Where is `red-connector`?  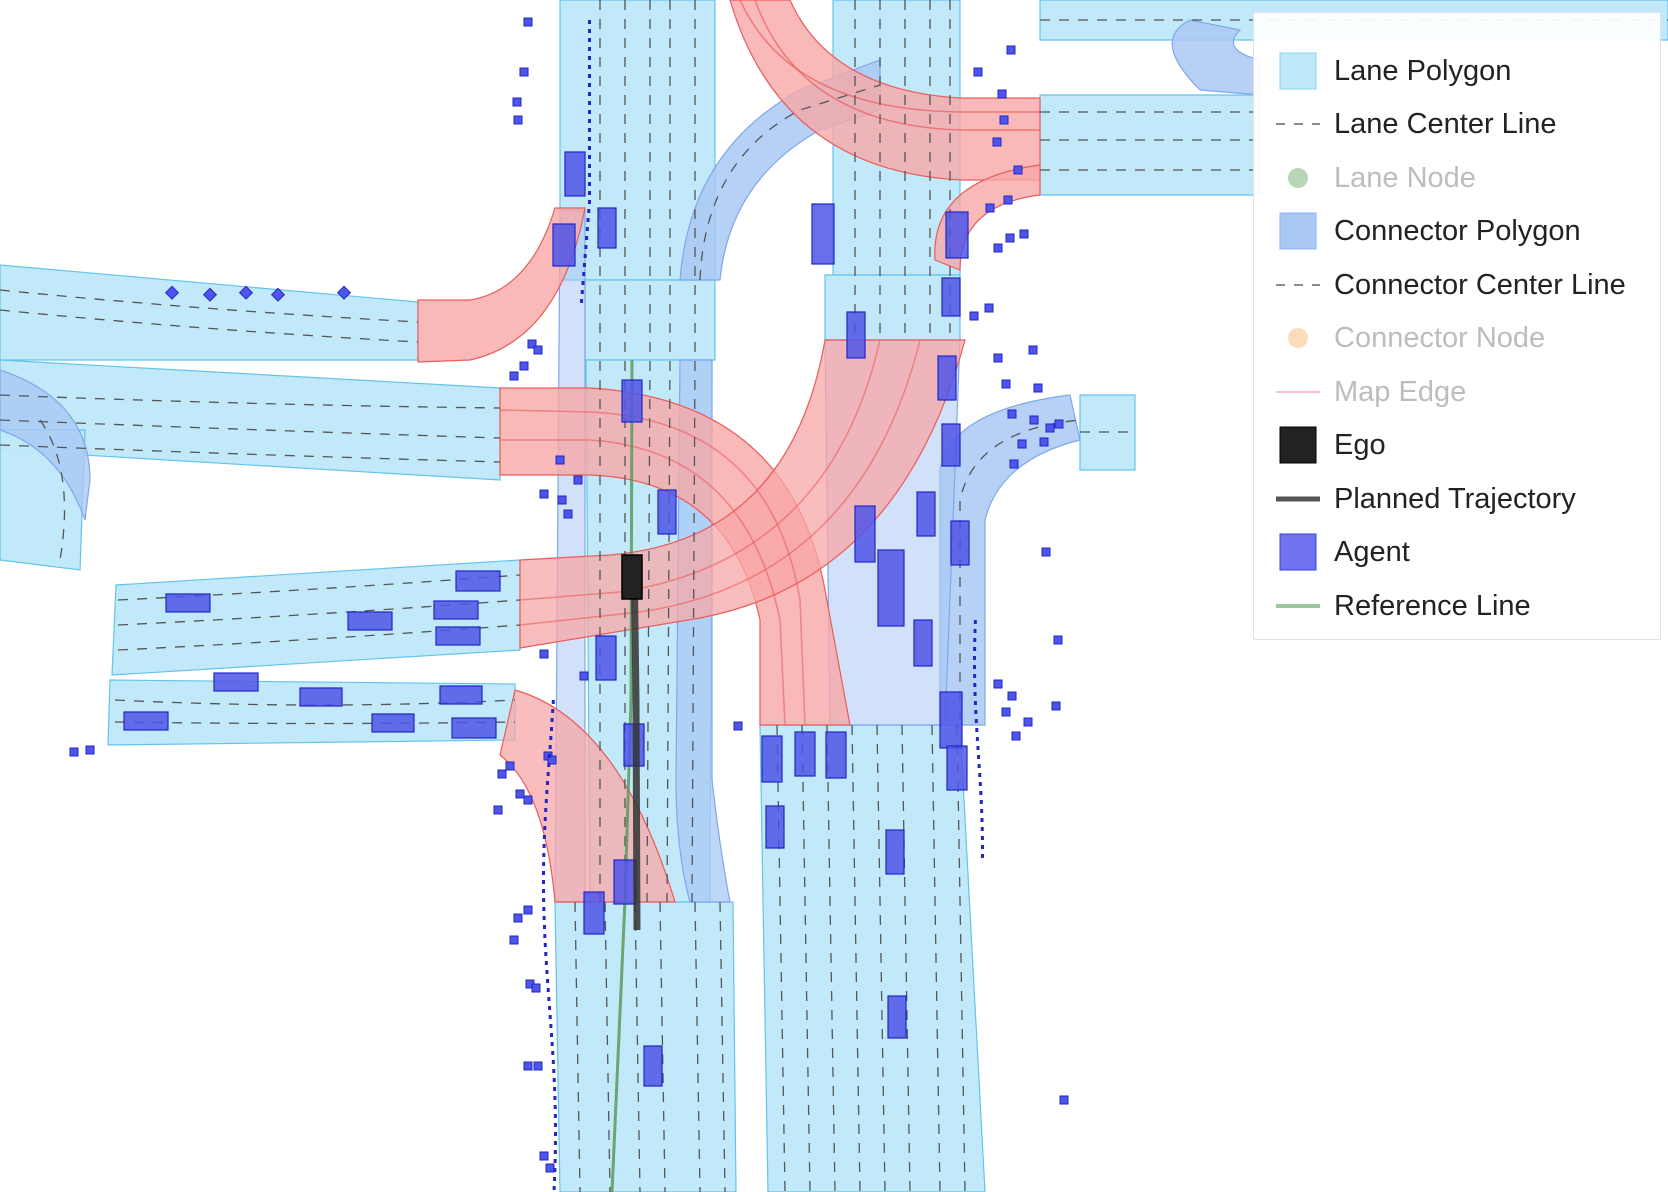
red-connector is located at coordinates (501, 285).